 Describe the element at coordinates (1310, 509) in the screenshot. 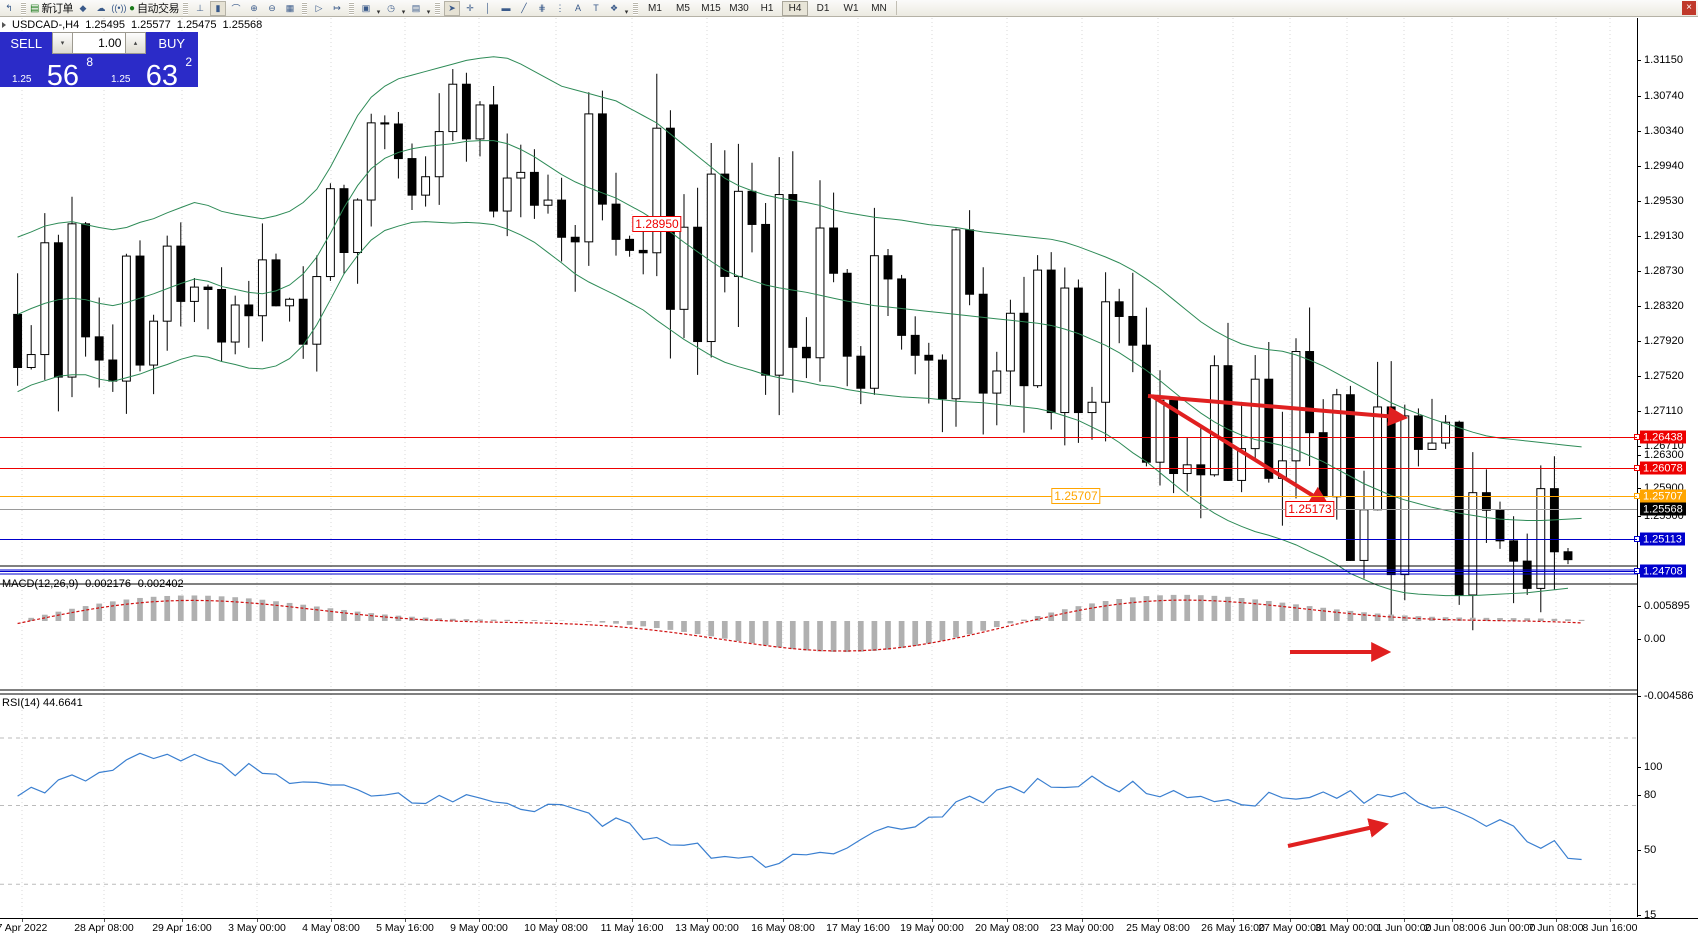

I see `annotation-low-label: 1.25173` at that location.